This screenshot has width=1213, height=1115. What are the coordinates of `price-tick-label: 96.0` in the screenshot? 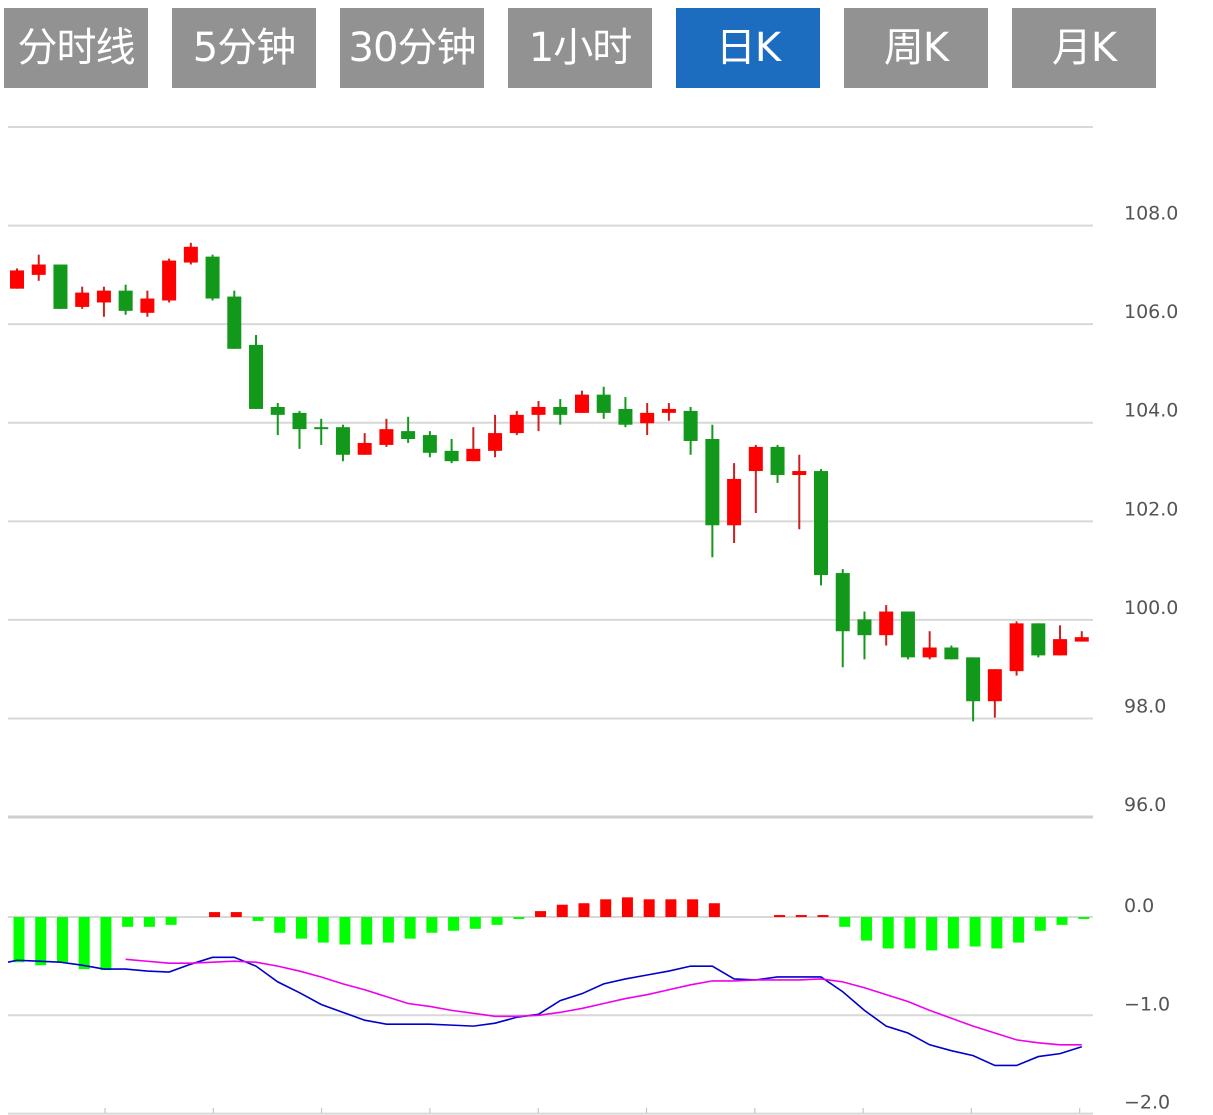 It's located at (1145, 805).